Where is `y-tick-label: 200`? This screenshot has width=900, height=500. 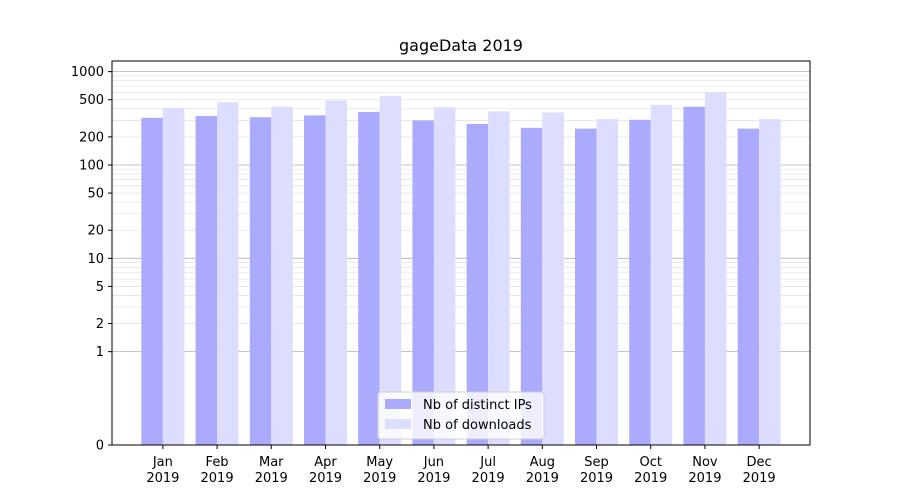 y-tick-label: 200 is located at coordinates (91, 137).